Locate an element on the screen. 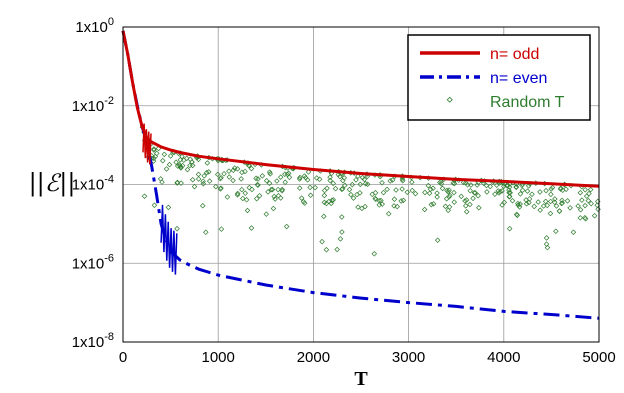  x-tick-label: 4000 is located at coordinates (503, 357).